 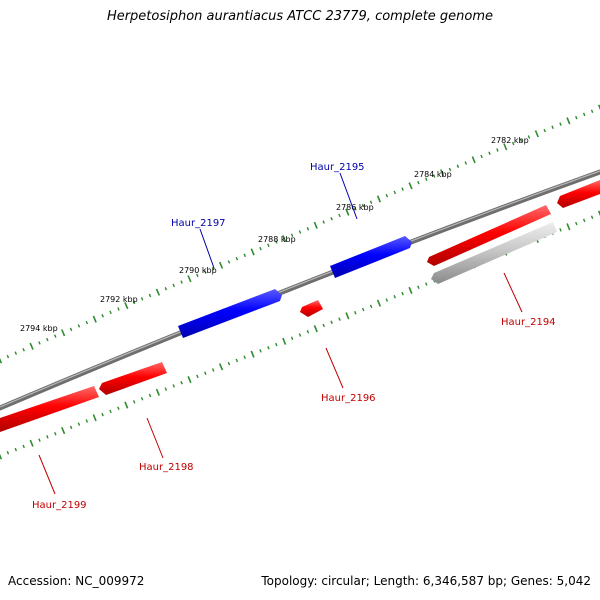 I want to click on accession-label: Accession: NC_009972, so click(x=76, y=581).